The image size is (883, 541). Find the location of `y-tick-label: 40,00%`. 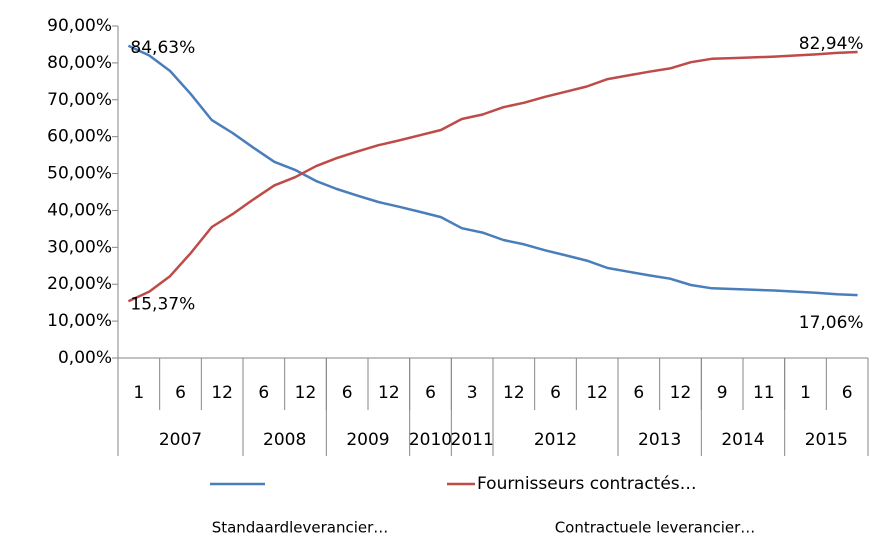

y-tick-label: 40,00% is located at coordinates (79, 210).